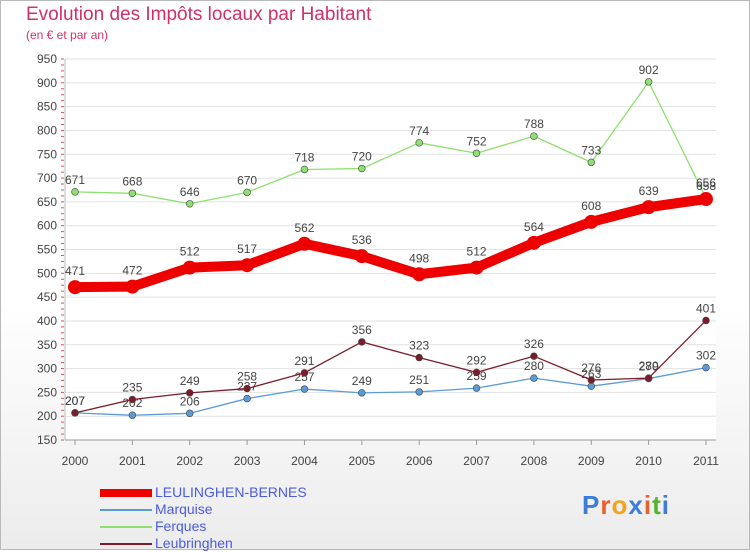 The height and width of the screenshot is (552, 750). I want to click on data-label: 562, so click(304, 228).